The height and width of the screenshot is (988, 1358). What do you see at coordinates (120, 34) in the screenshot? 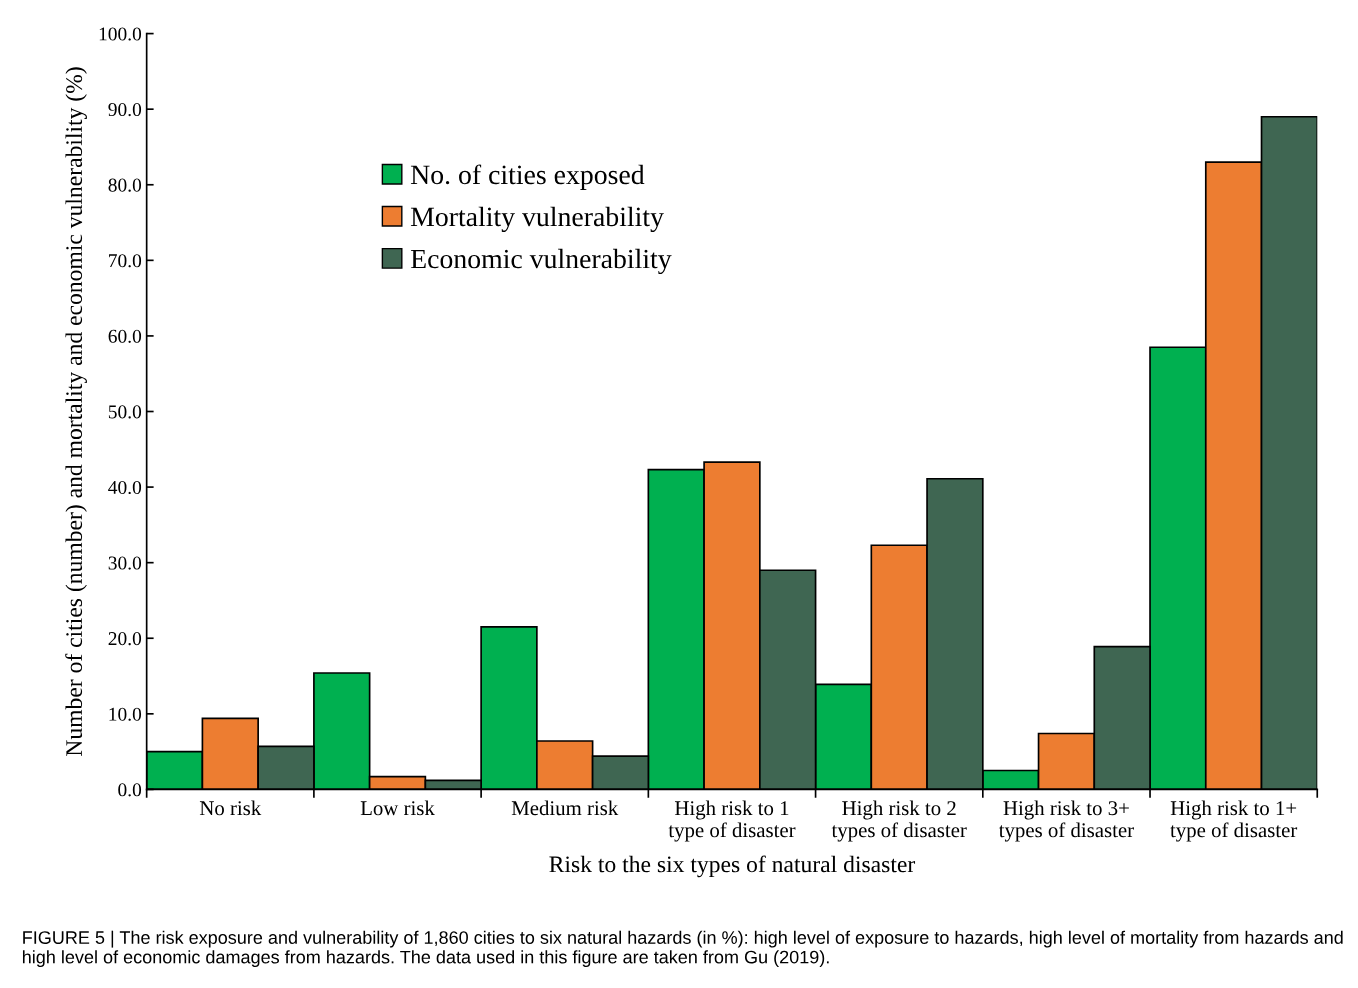
I see `y-tick-label: 100.0` at bounding box center [120, 34].